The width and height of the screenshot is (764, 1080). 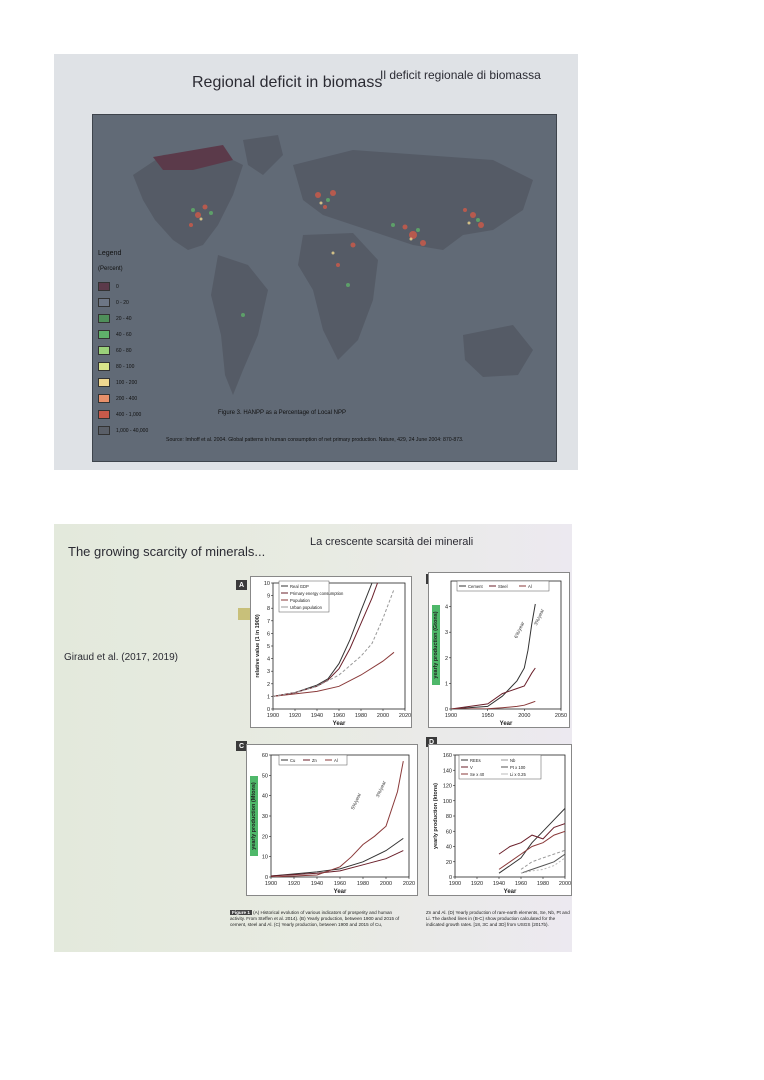 What do you see at coordinates (268, 634) in the screenshot?
I see `y-tick-label: 6` at bounding box center [268, 634].